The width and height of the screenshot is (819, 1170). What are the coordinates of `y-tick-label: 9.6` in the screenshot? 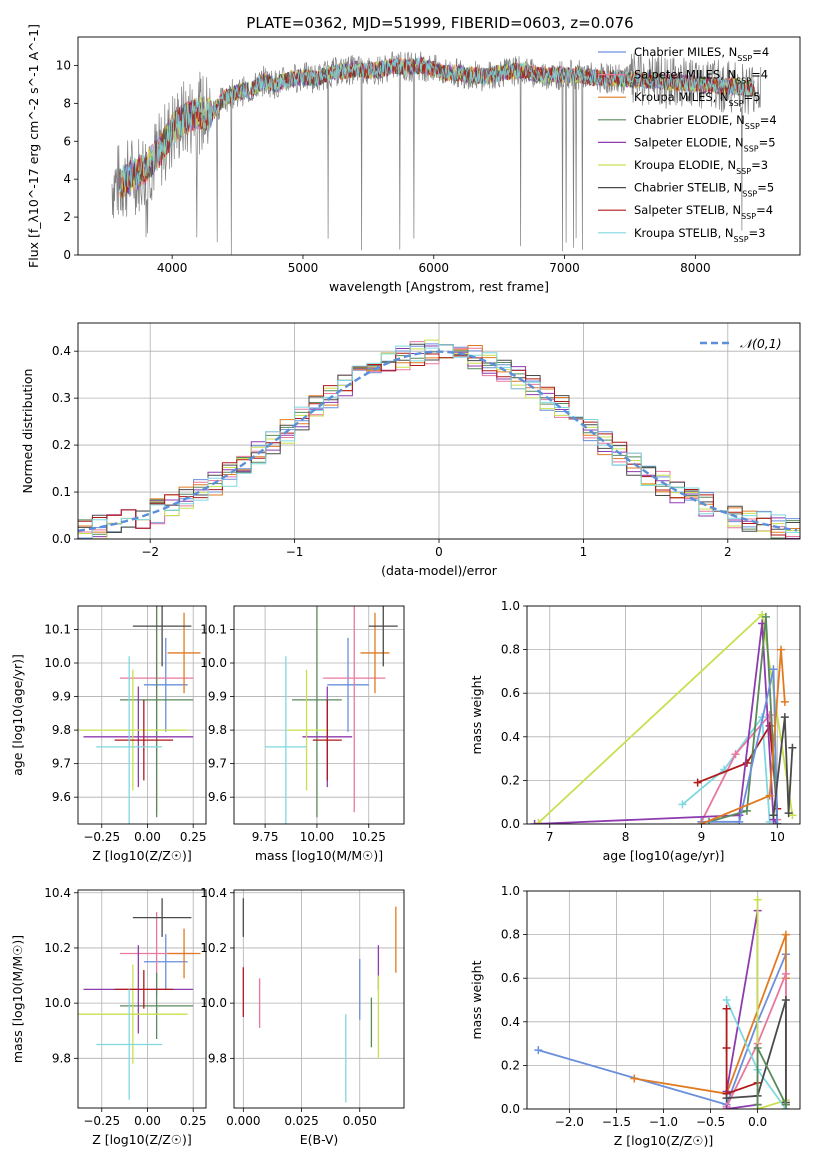 It's located at (61, 797).